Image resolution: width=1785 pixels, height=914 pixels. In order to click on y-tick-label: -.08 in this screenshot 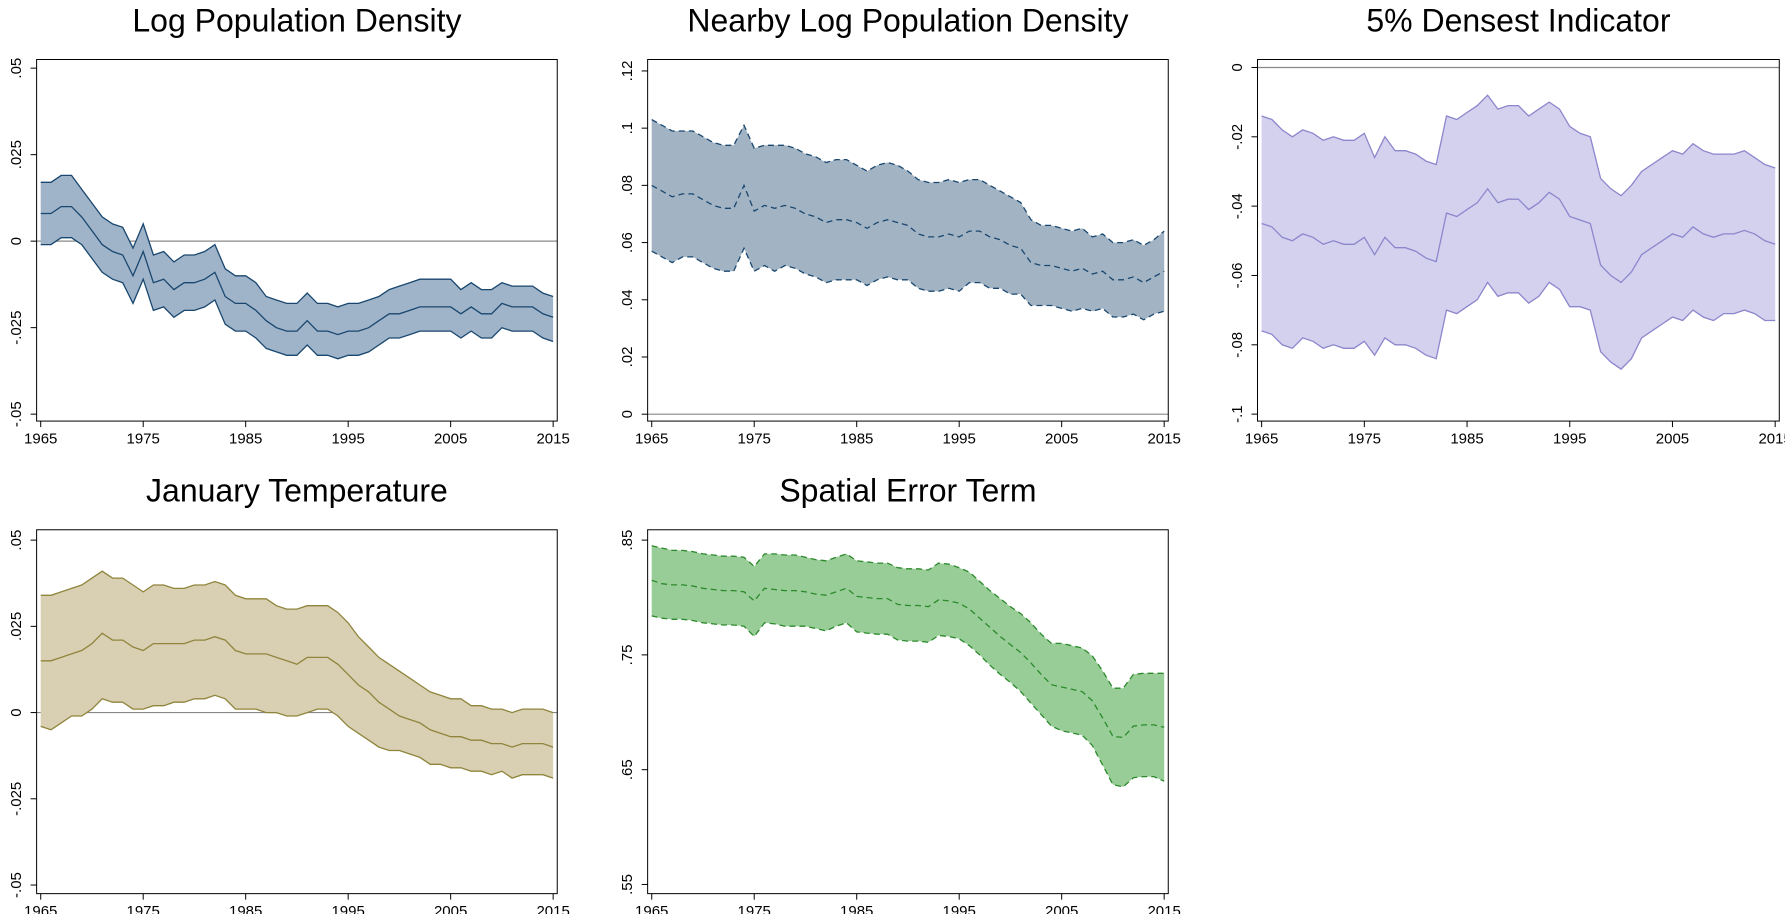, I will do `click(1237, 345)`.